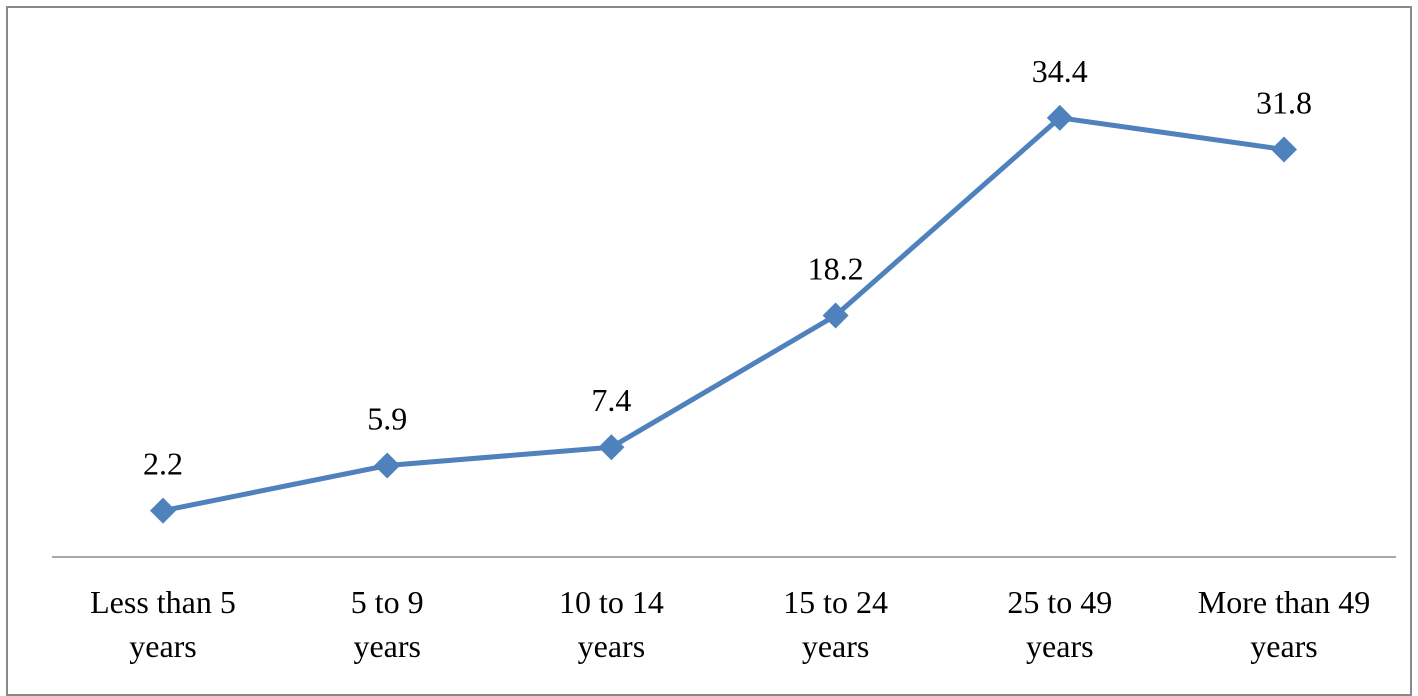 This screenshot has height=696, width=1418. I want to click on x-tick-label: Less than 5, so click(163, 602).